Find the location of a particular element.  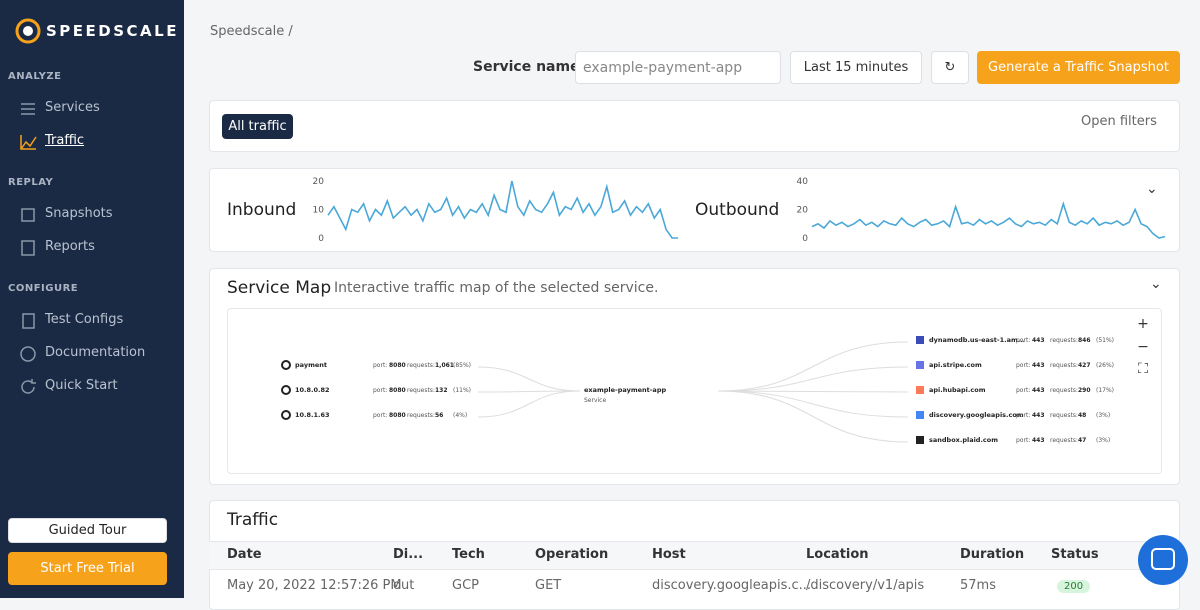

share: (26%) is located at coordinates (1105, 365).